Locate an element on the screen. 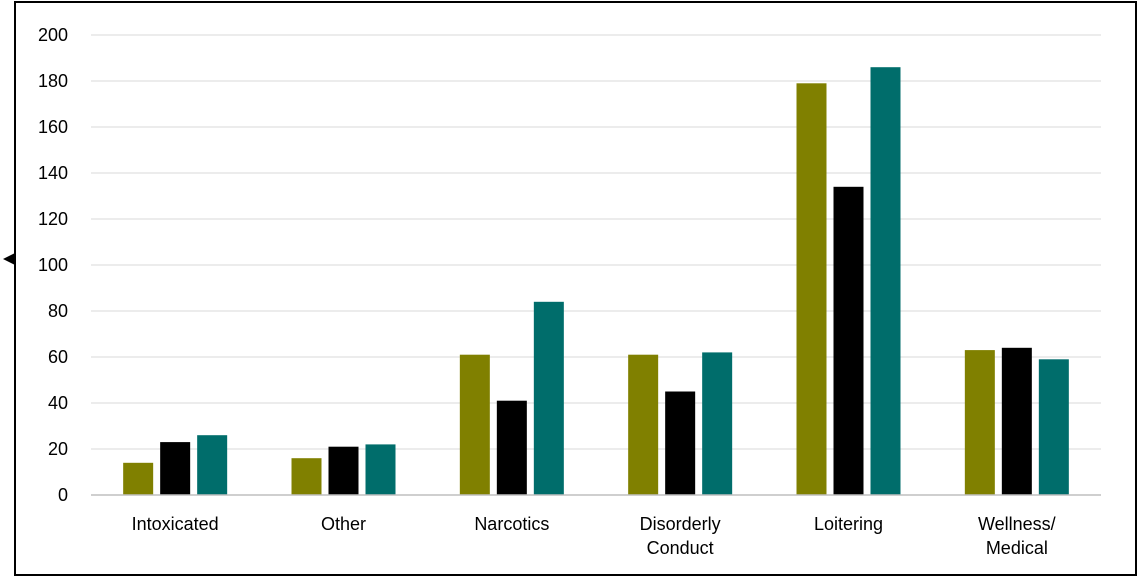  y-tick-label: 200 is located at coordinates (53, 35).